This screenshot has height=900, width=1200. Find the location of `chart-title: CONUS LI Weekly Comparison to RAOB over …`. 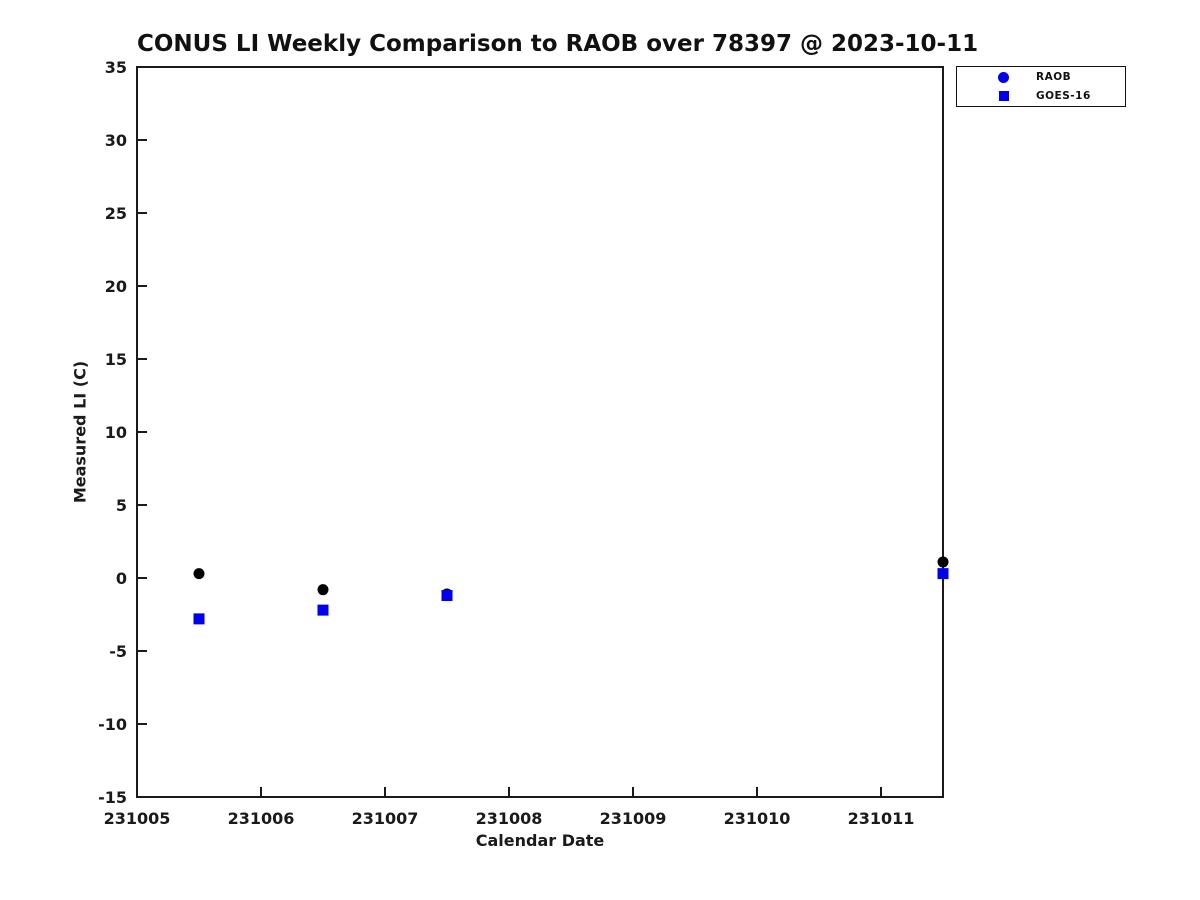

chart-title: CONUS LI Weekly Comparison to RAOB over … is located at coordinates (558, 44).